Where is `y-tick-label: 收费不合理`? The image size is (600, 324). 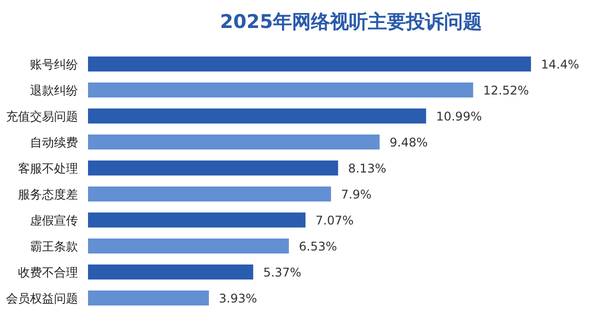 y-tick-label: 收费不合理 is located at coordinates (48, 273).